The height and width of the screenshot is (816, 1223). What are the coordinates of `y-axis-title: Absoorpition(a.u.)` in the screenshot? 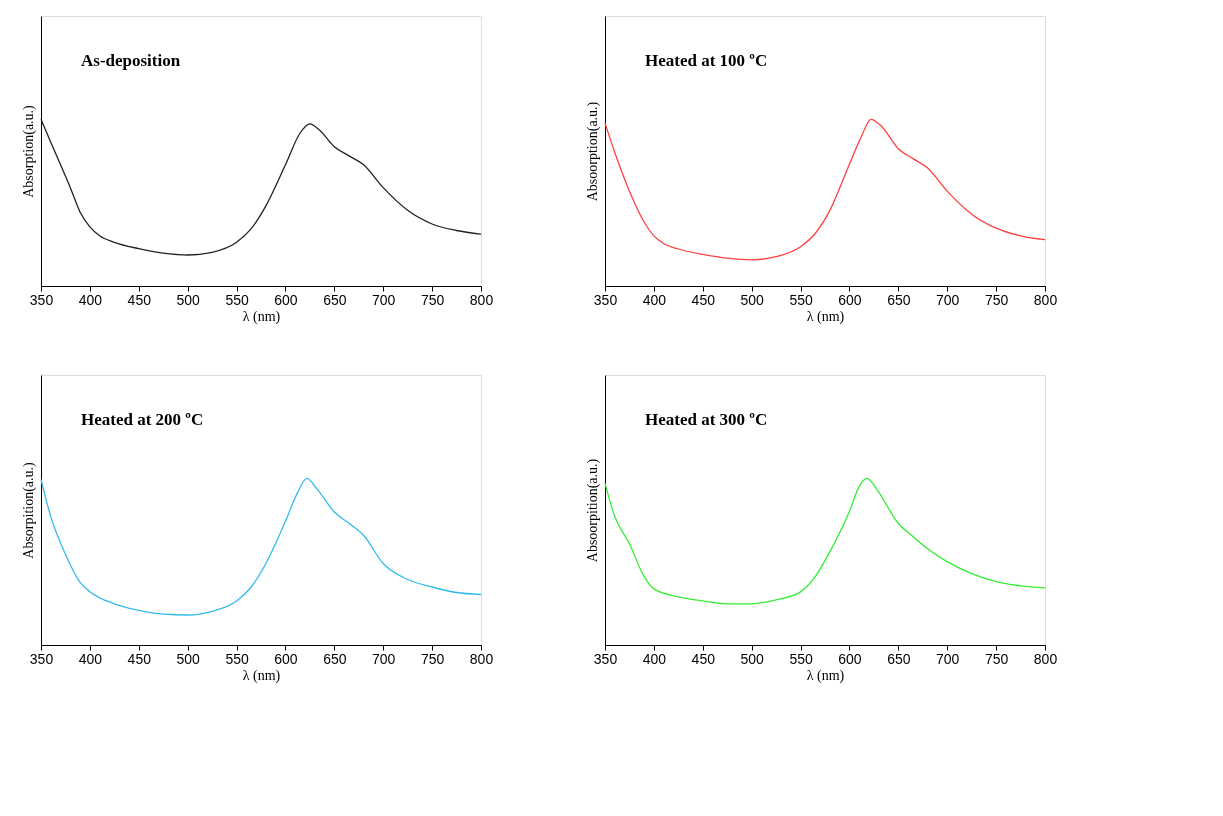 It's located at (592, 510).